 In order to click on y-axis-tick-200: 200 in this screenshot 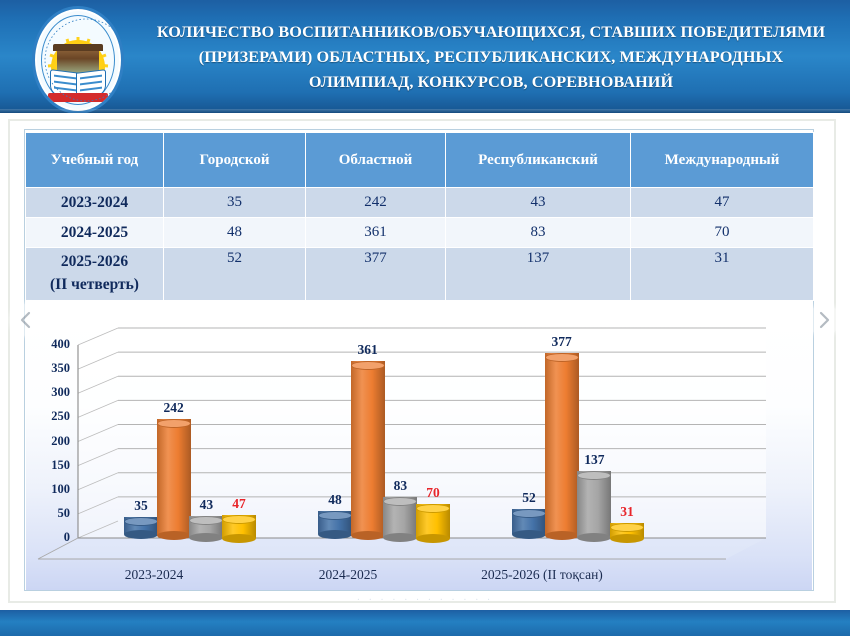, I will do `click(60, 440)`.